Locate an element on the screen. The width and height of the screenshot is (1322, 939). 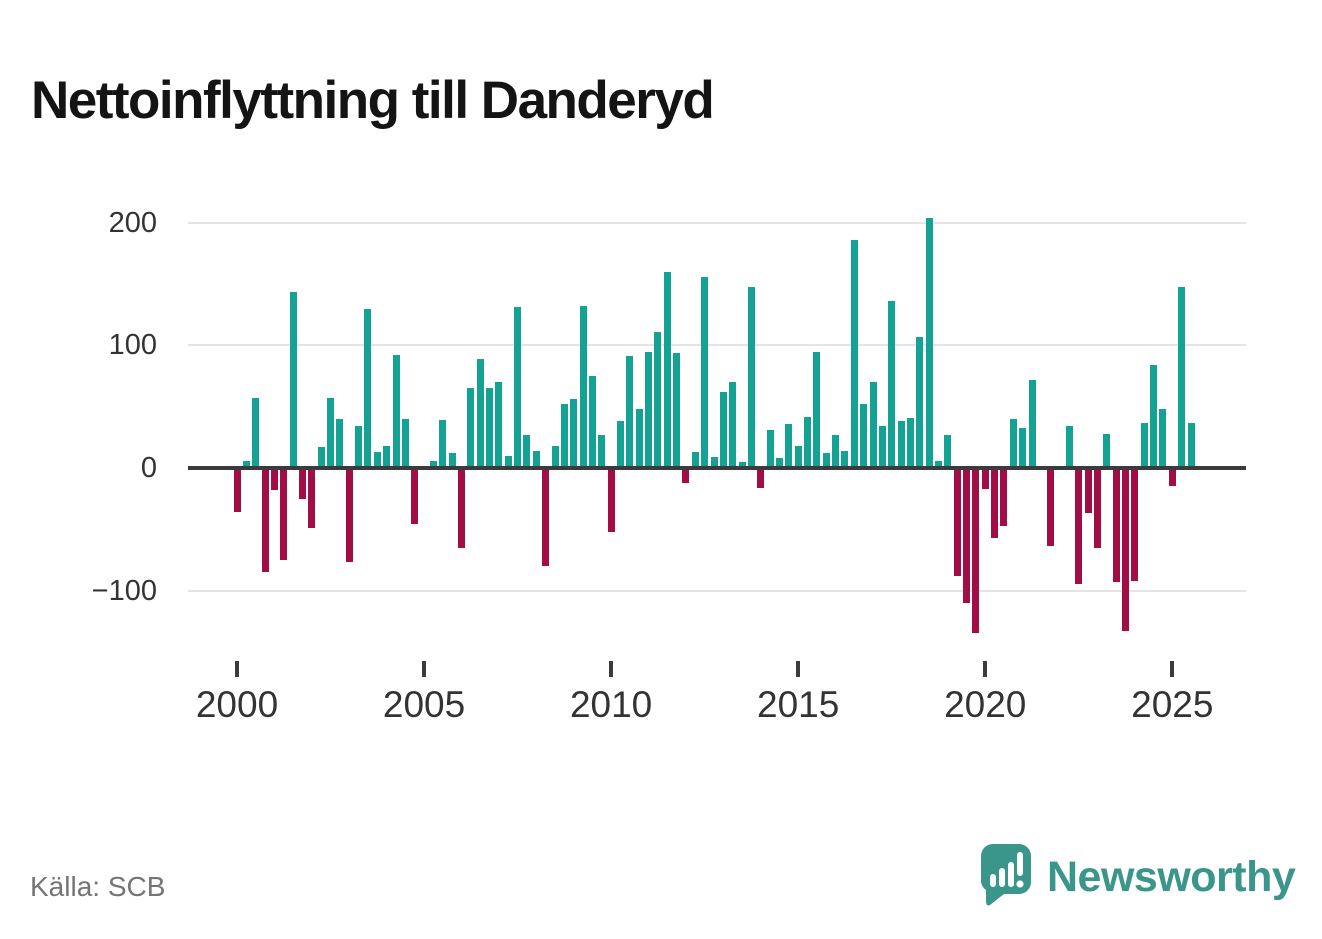
x-axis-tick-label: 2015 is located at coordinates (798, 704).